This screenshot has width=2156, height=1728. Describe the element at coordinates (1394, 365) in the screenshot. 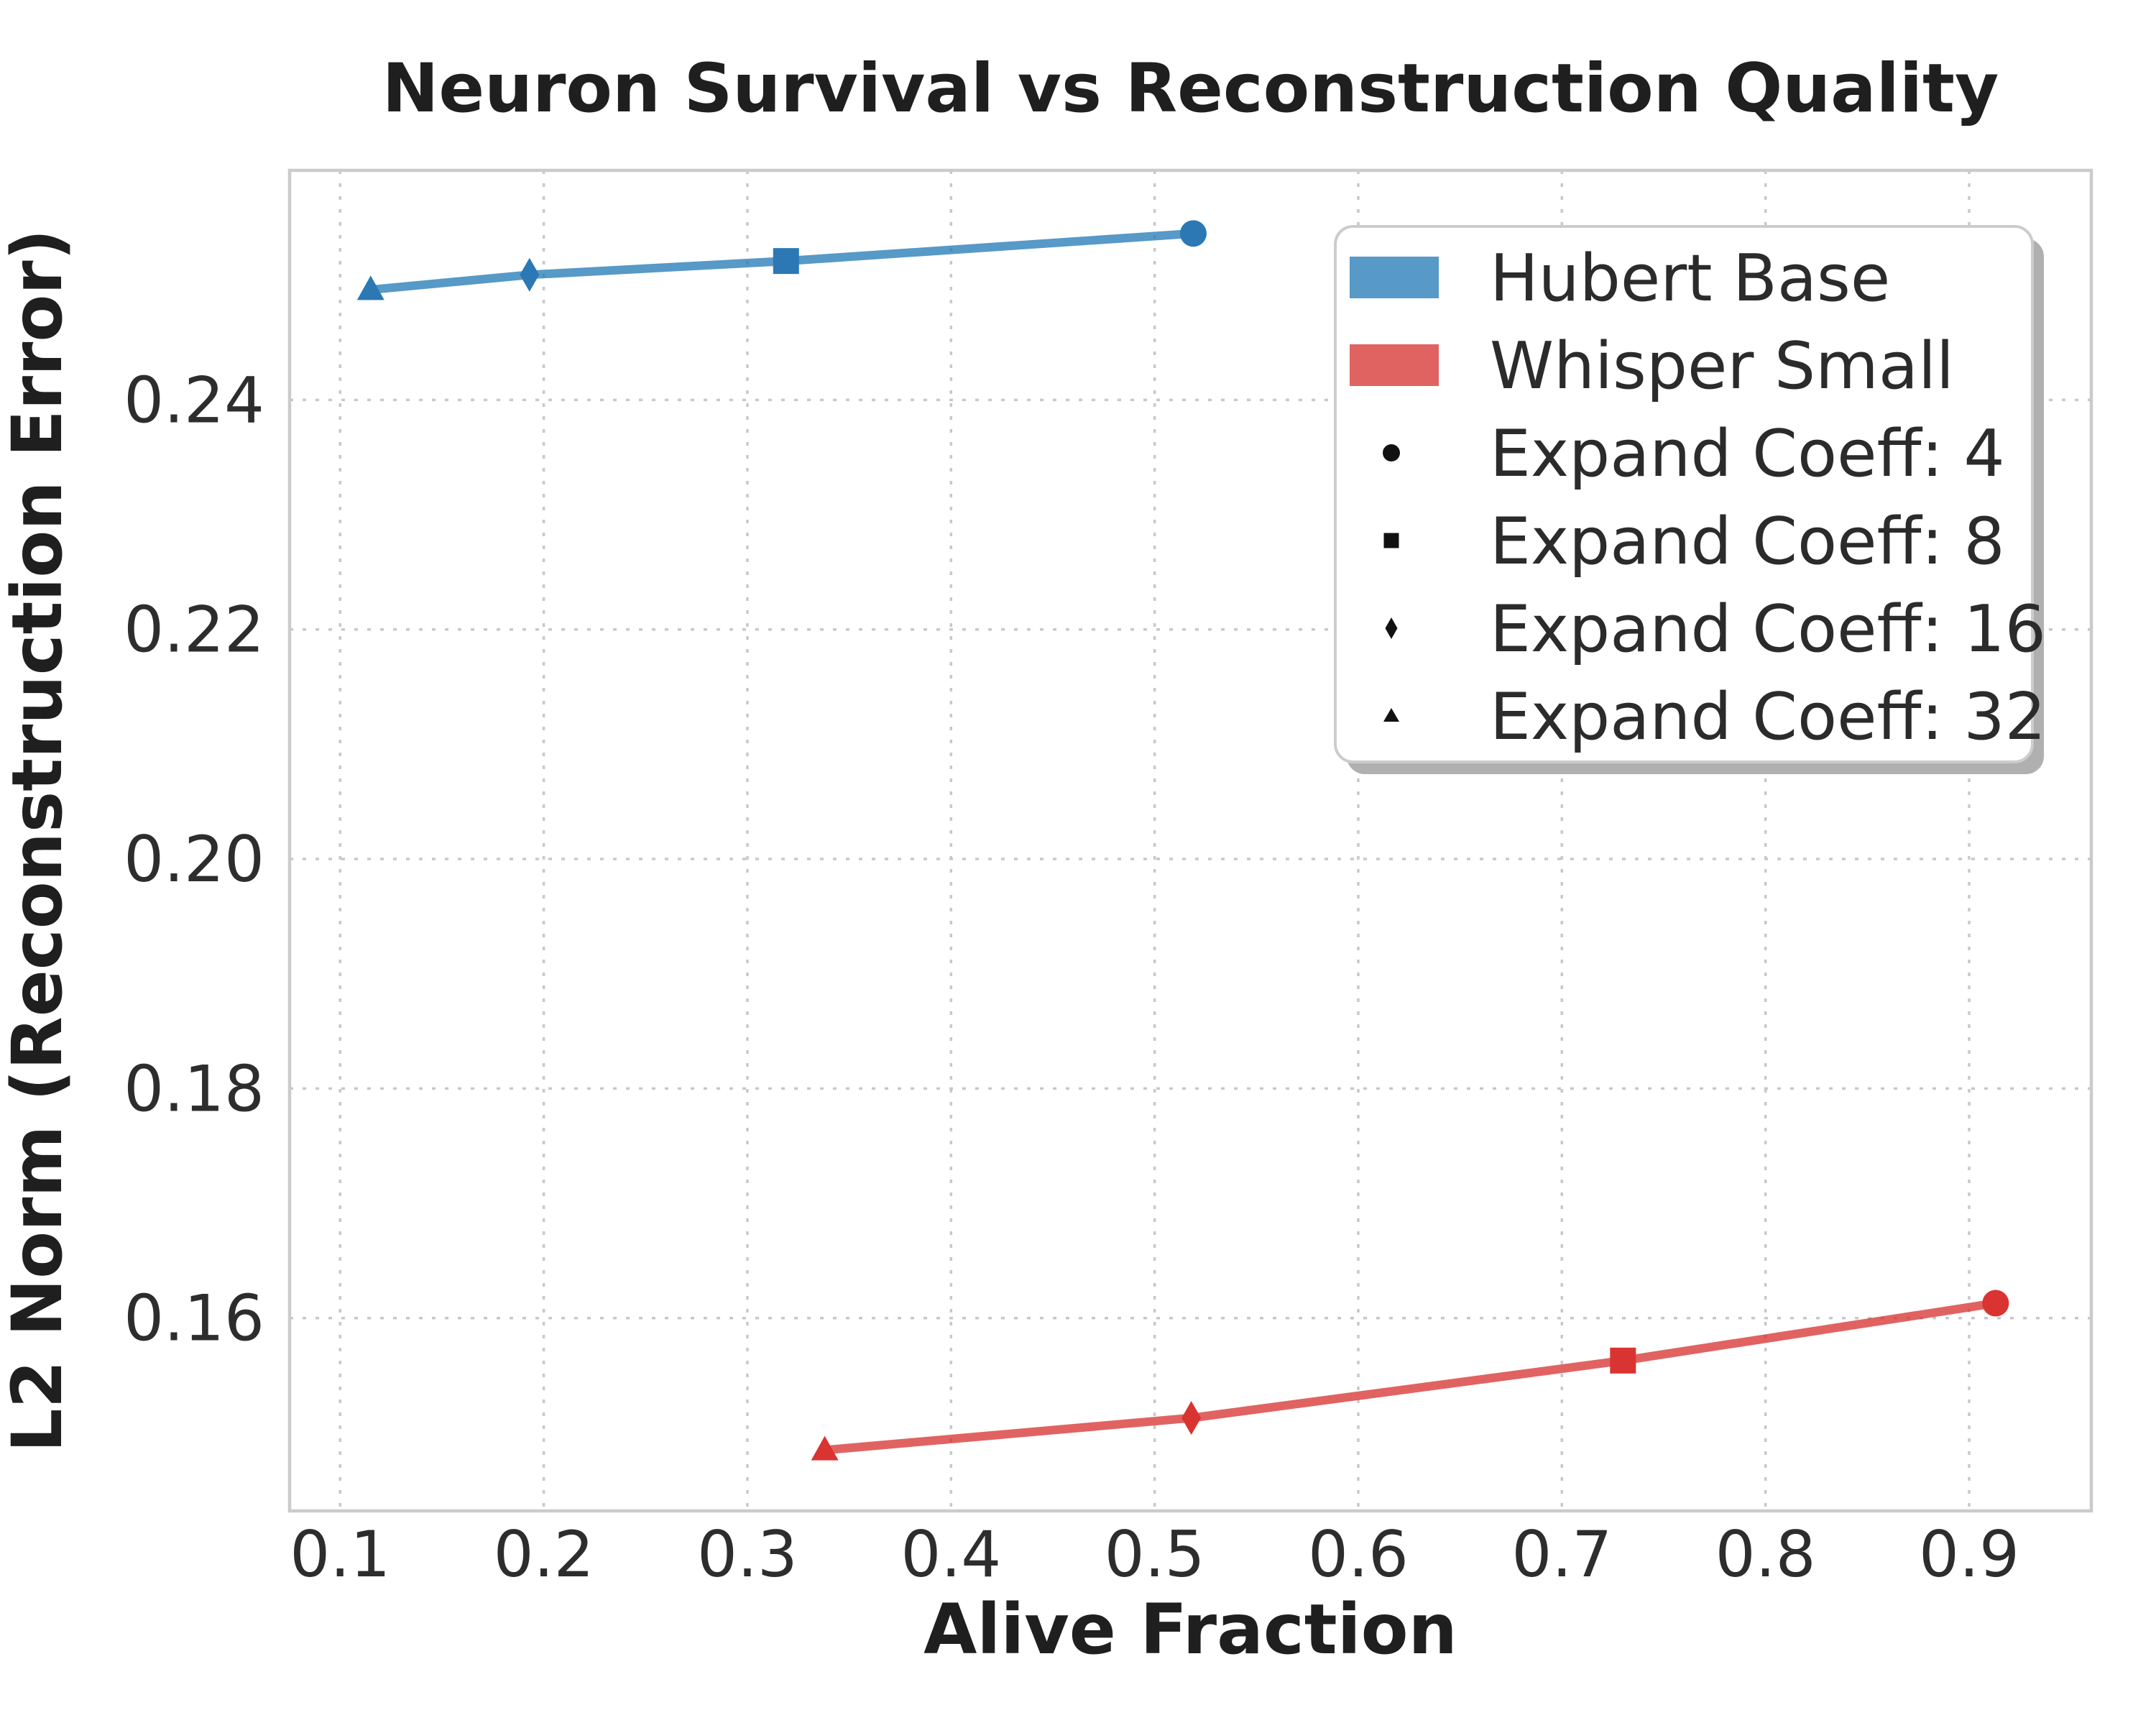

I see `legend-swatch-whisper-small` at that location.